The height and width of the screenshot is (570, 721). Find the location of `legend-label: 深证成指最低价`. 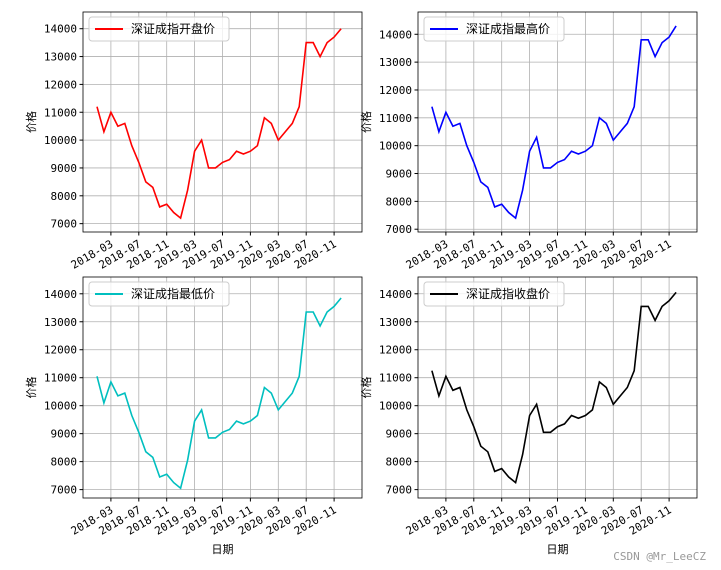

legend-label: 深证成指最低价 is located at coordinates (173, 293).